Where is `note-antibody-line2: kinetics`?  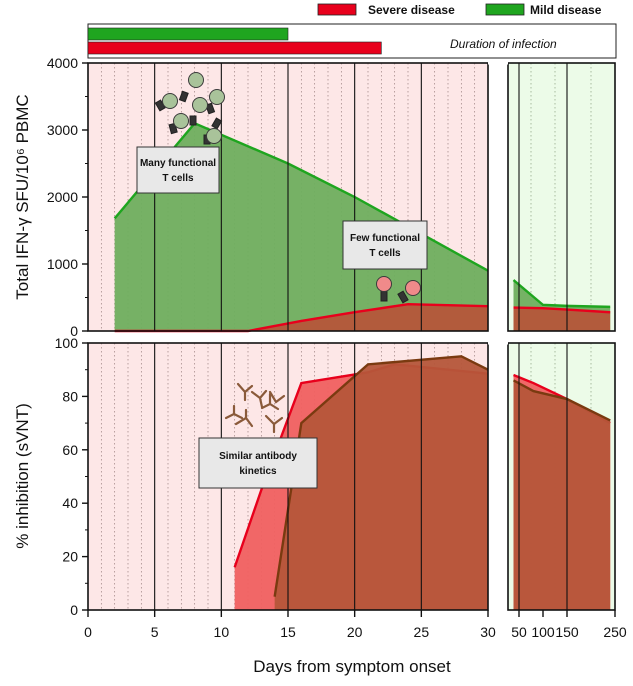
note-antibody-line2: kinetics is located at coordinates (258, 471).